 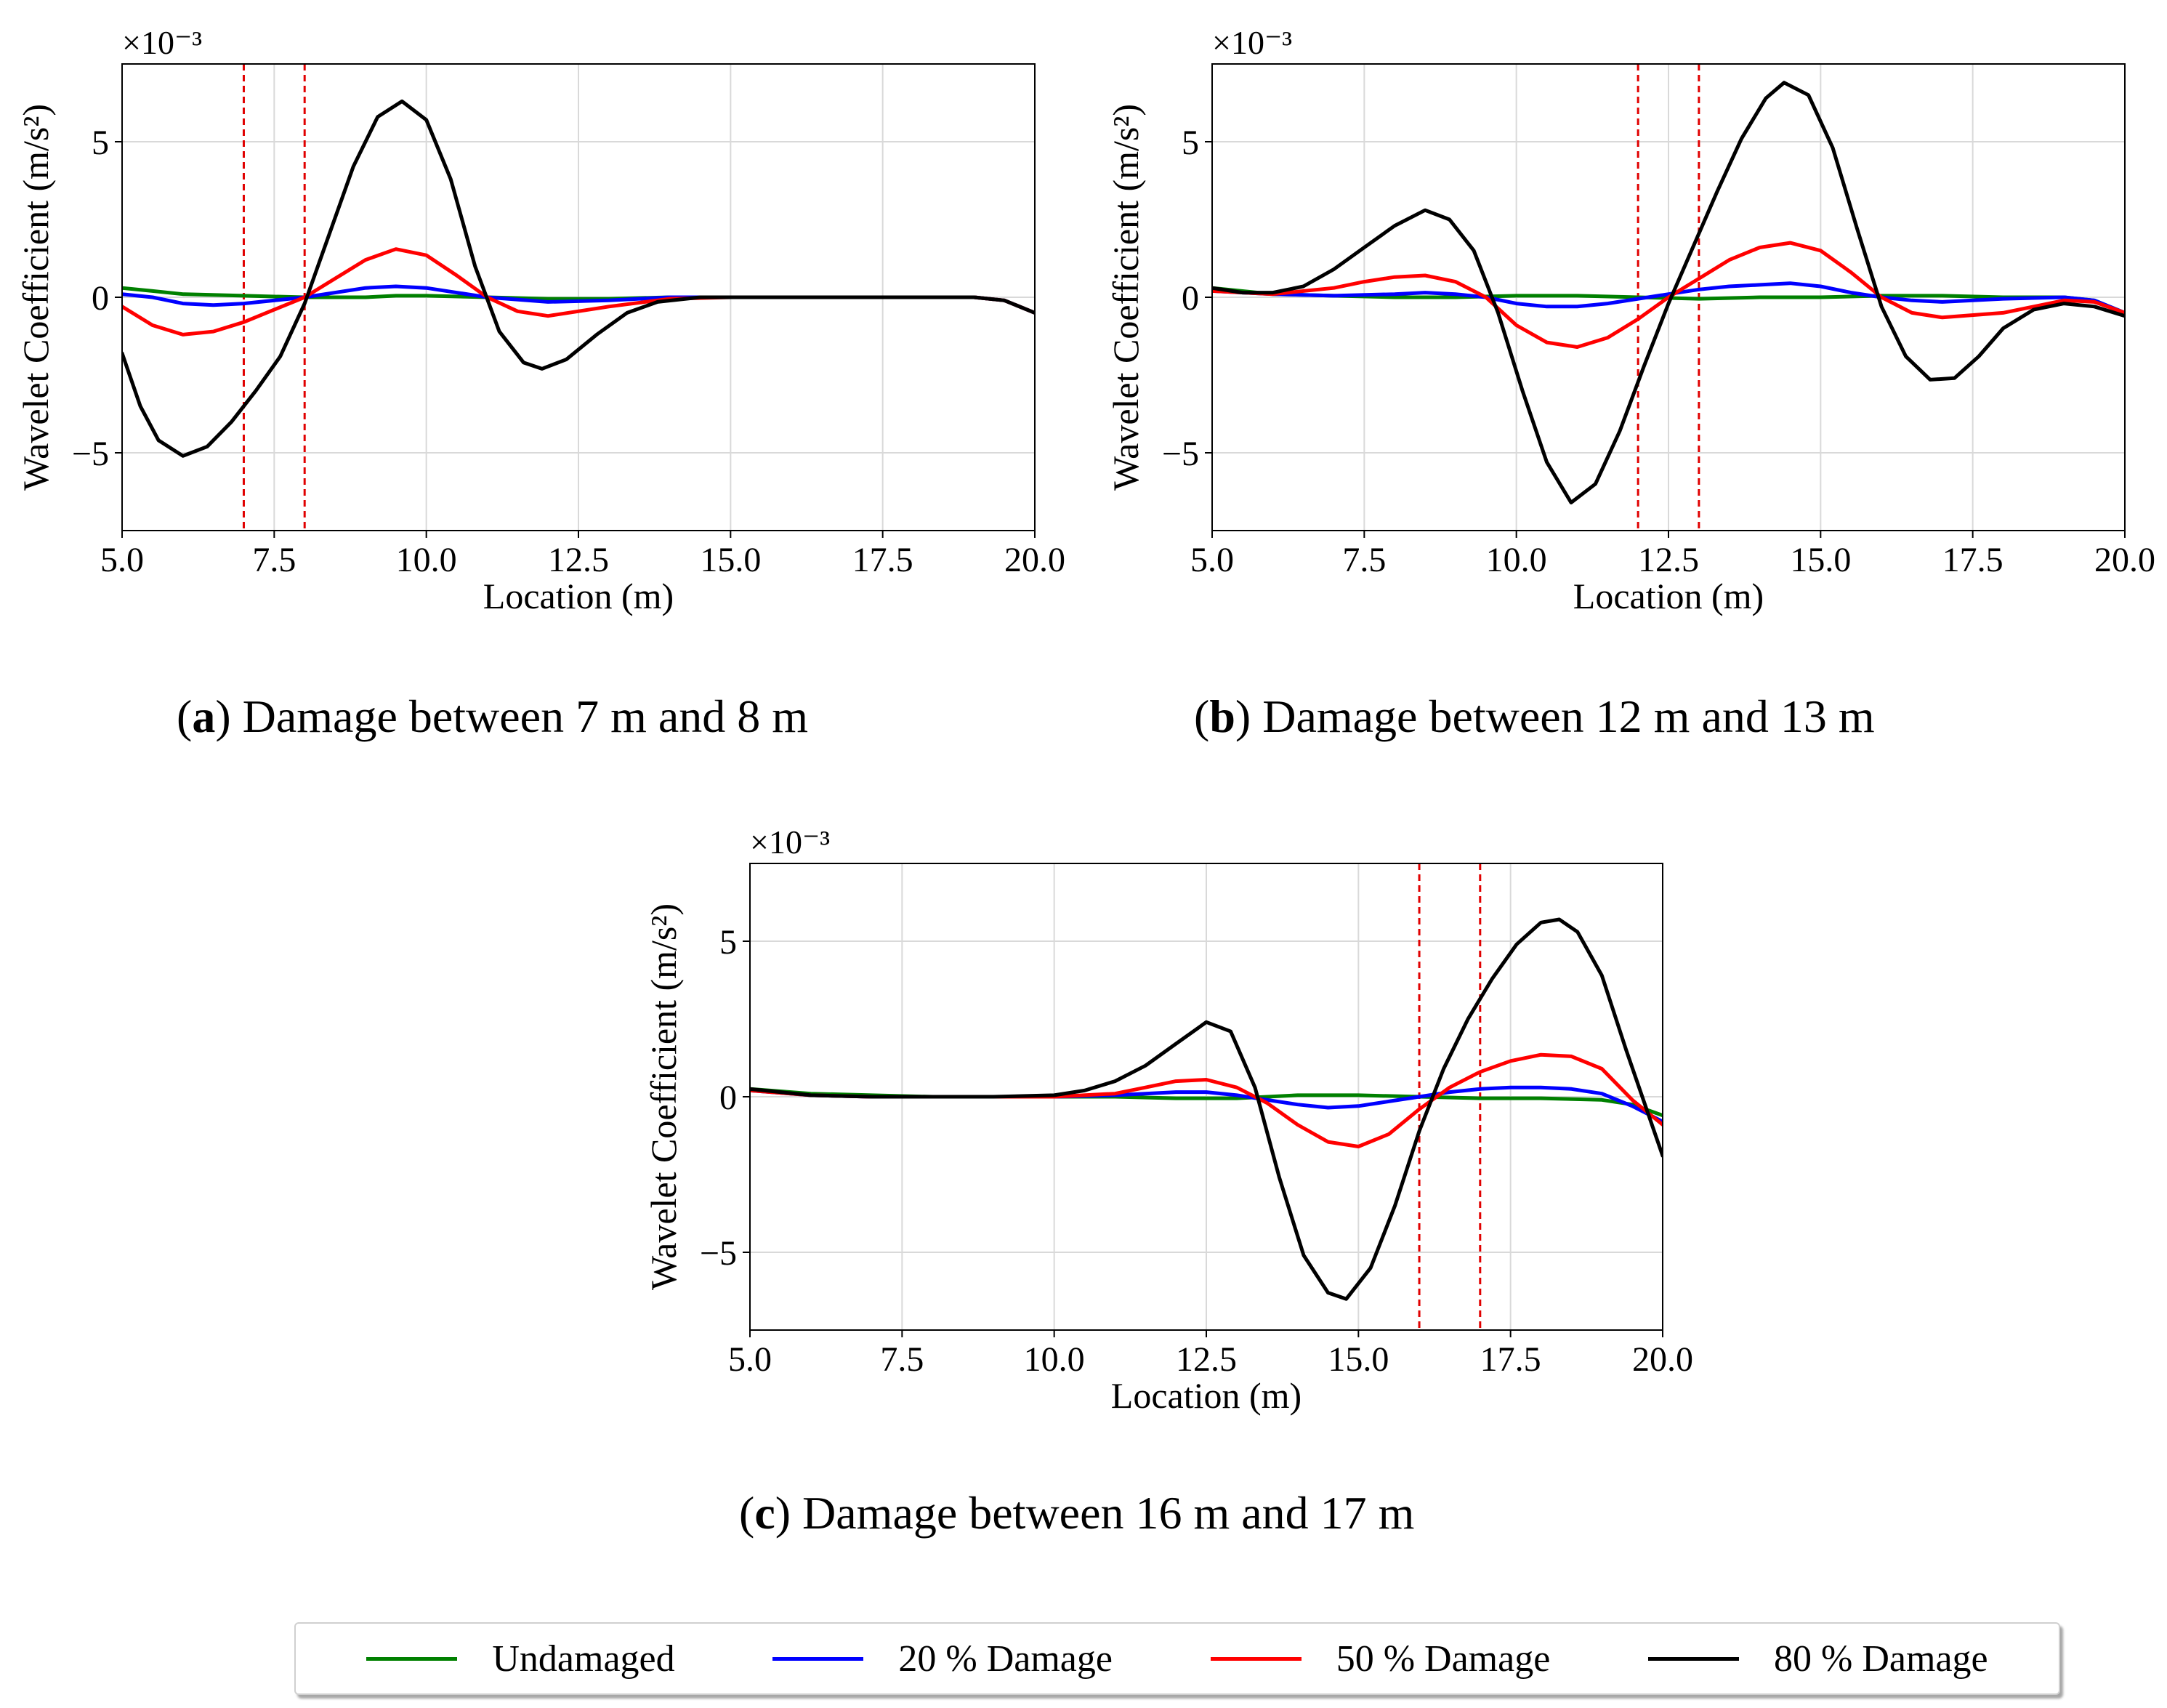 What do you see at coordinates (1443, 1658) in the screenshot?
I see `legend-label: 50 % Damage` at bounding box center [1443, 1658].